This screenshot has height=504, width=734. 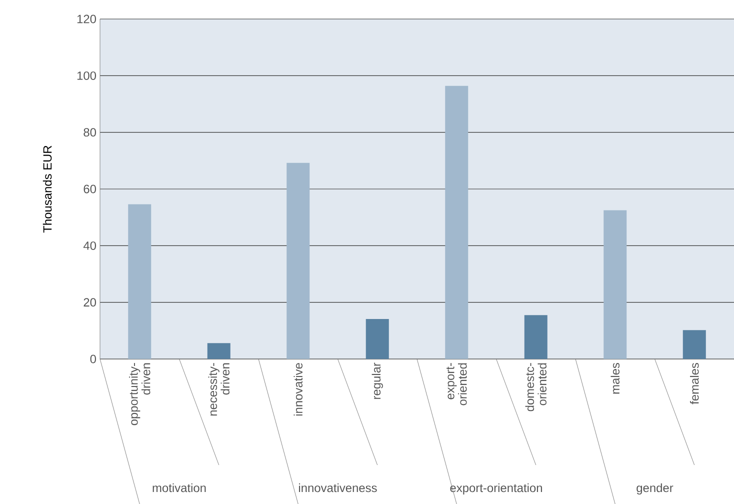 I want to click on y-tick-label: 100, so click(x=86, y=75).